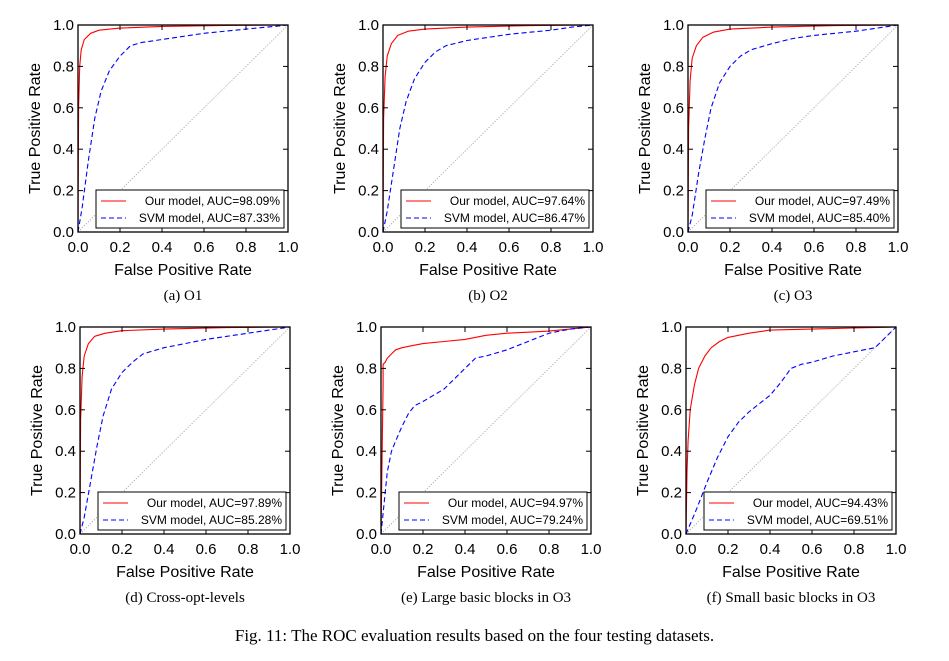 This screenshot has height=661, width=949. What do you see at coordinates (212, 201) in the screenshot?
I see `legend-label-our-model: Our model, AUC=98.09%` at bounding box center [212, 201].